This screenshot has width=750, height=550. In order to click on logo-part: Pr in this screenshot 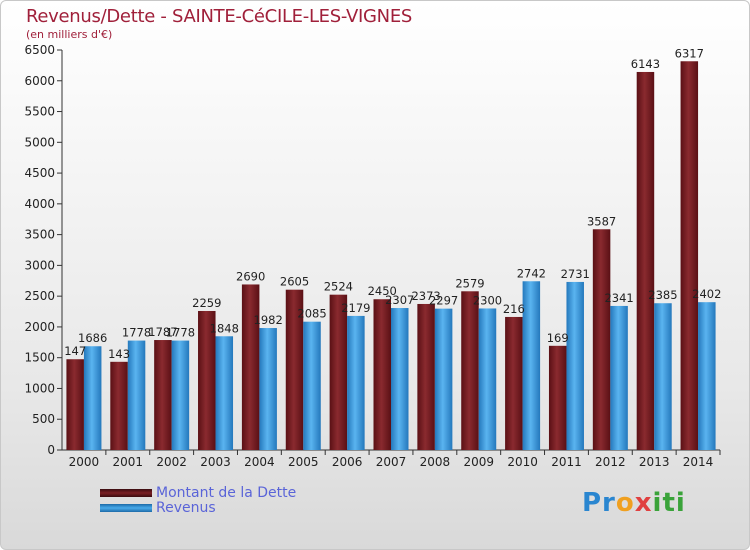, I will do `click(599, 503)`.